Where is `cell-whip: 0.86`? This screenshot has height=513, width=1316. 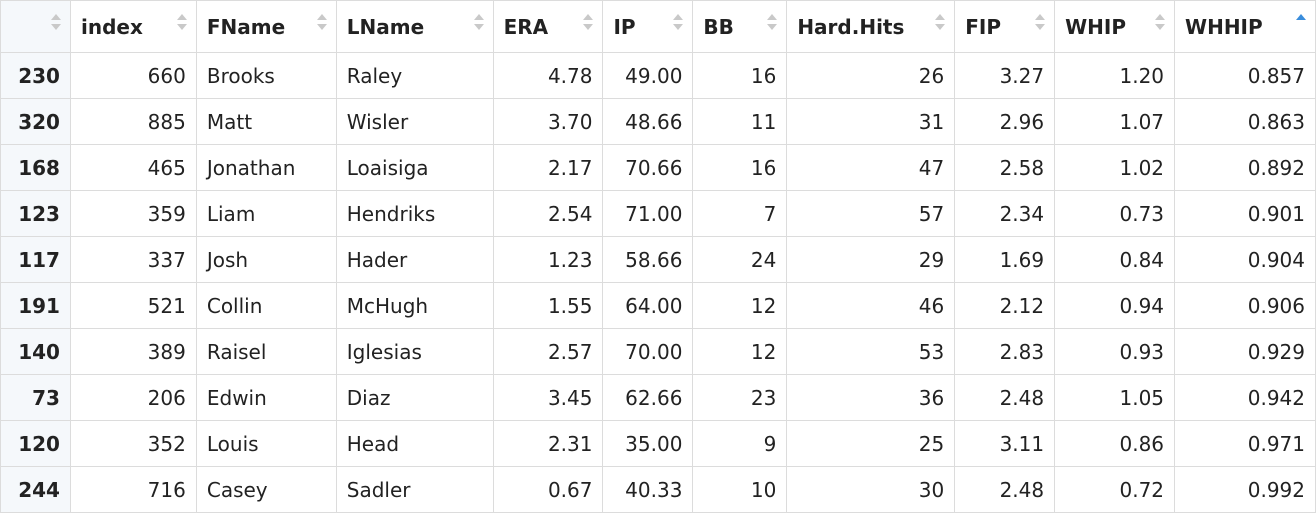
cell-whip: 0.86 is located at coordinates (1115, 443).